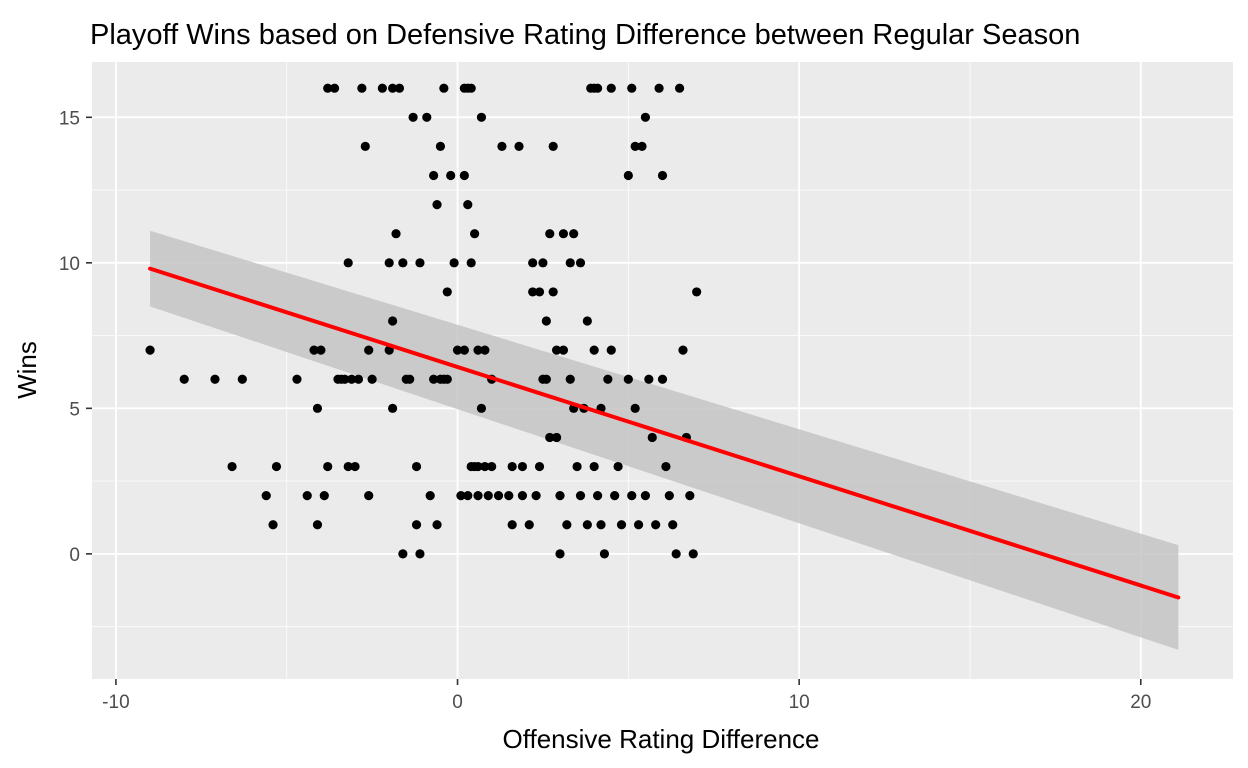  I want to click on x-axis: -10 0 10 20, so click(626, 696).